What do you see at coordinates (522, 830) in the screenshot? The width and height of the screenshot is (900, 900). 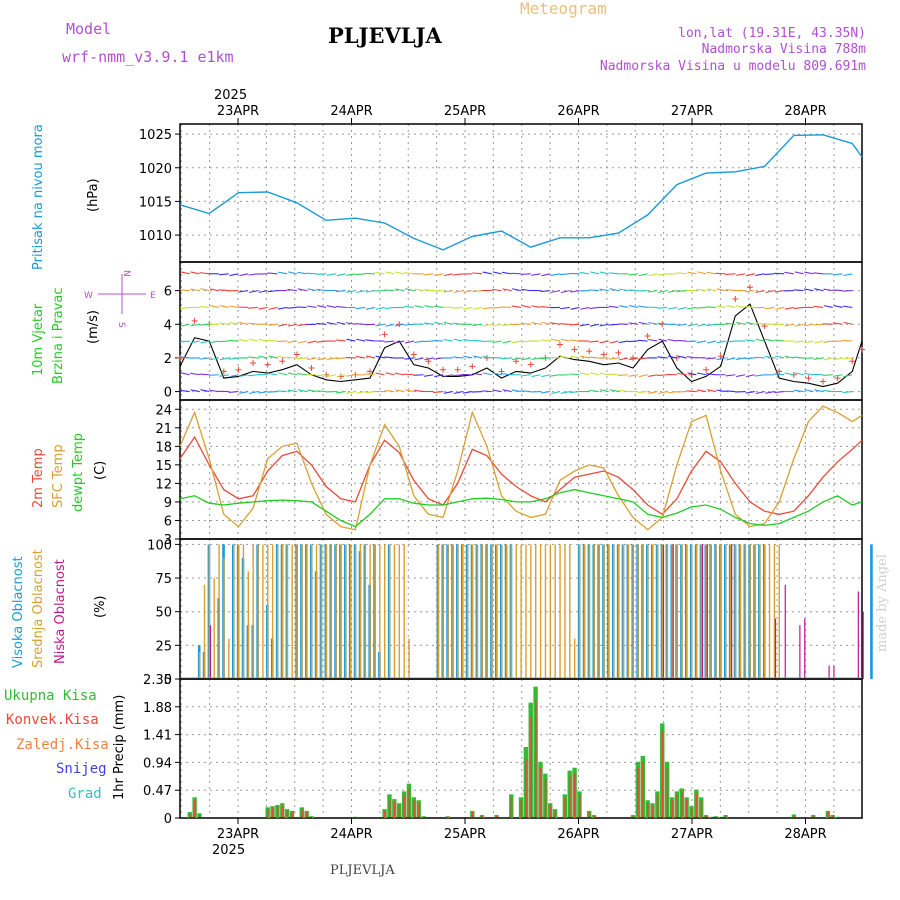 I see `bottom-day-labels: 23APR 24APR 25APR 26APR 27APR 28APR` at bounding box center [522, 830].